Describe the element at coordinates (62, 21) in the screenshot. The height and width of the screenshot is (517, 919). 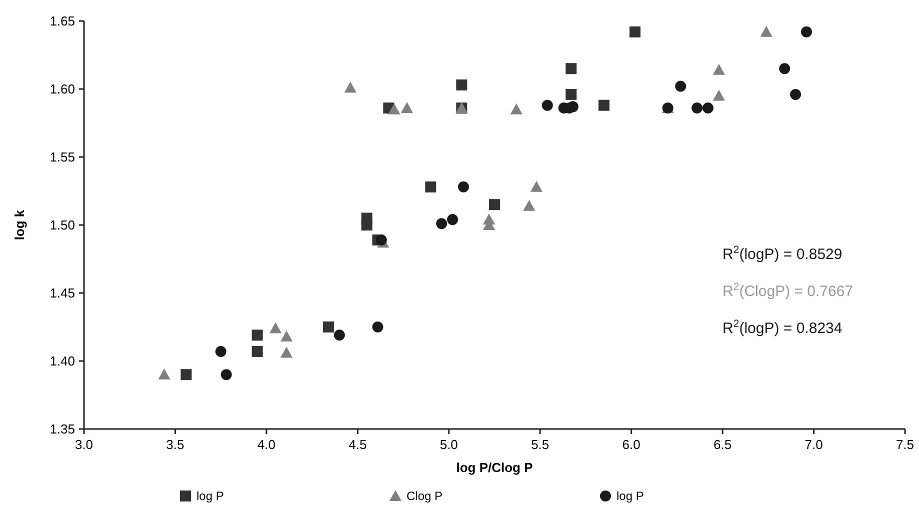
I see `y-tick-label: 1.65` at that location.